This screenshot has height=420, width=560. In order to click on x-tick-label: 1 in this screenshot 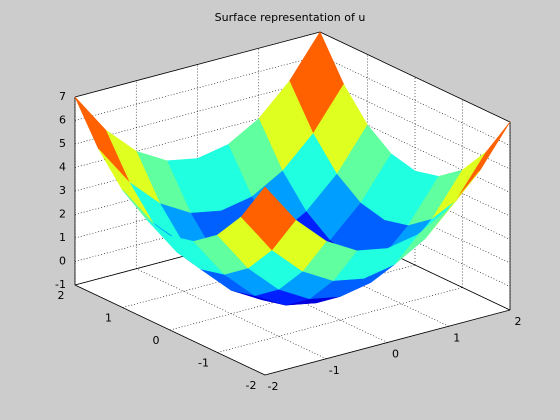, I will do `click(456, 337)`.